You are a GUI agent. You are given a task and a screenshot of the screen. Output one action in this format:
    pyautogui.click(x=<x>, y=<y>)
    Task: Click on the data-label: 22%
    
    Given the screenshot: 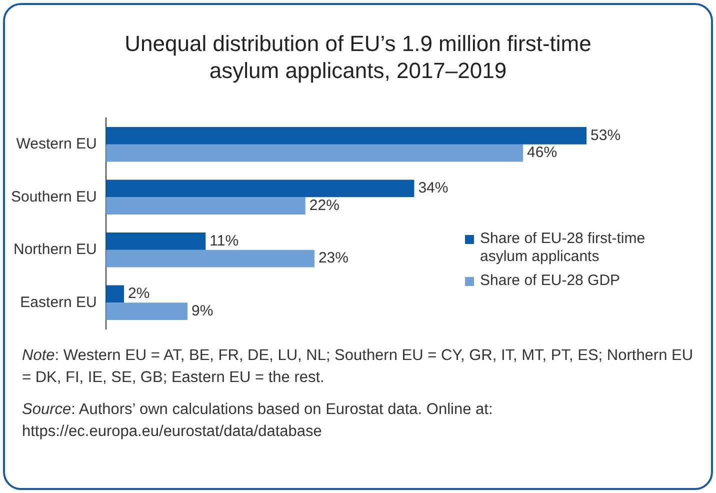 What is the action you would take?
    pyautogui.click(x=324, y=205)
    